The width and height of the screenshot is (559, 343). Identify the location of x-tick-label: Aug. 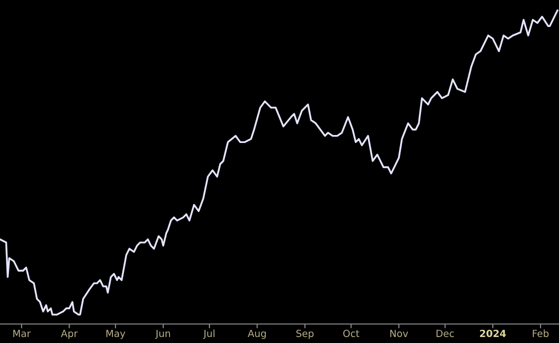
(257, 334).